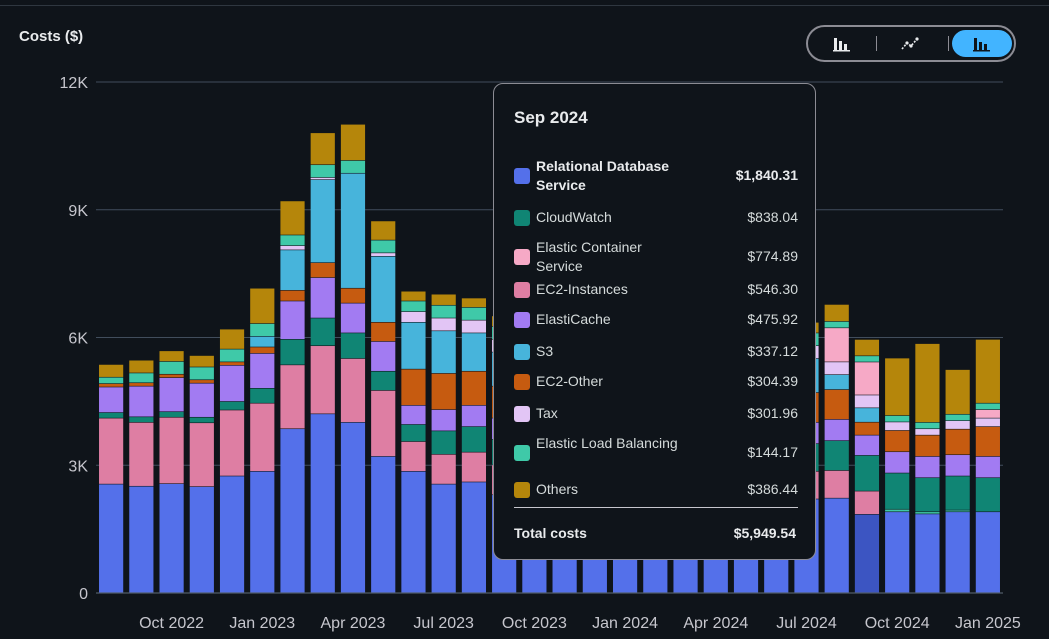 The height and width of the screenshot is (639, 1049). I want to click on y-tick-label: 0, so click(83, 594).